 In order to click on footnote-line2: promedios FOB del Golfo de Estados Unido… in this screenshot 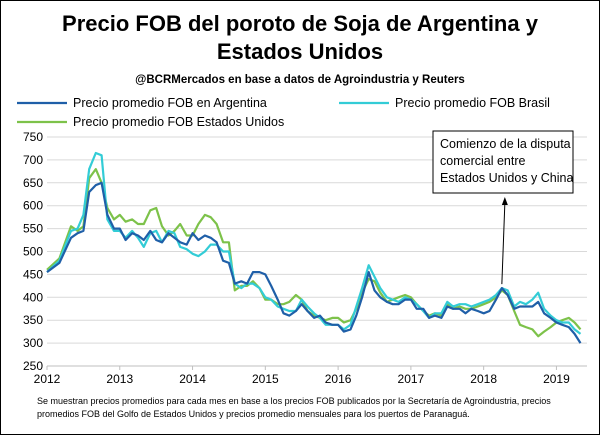, I will do `click(253, 414)`.